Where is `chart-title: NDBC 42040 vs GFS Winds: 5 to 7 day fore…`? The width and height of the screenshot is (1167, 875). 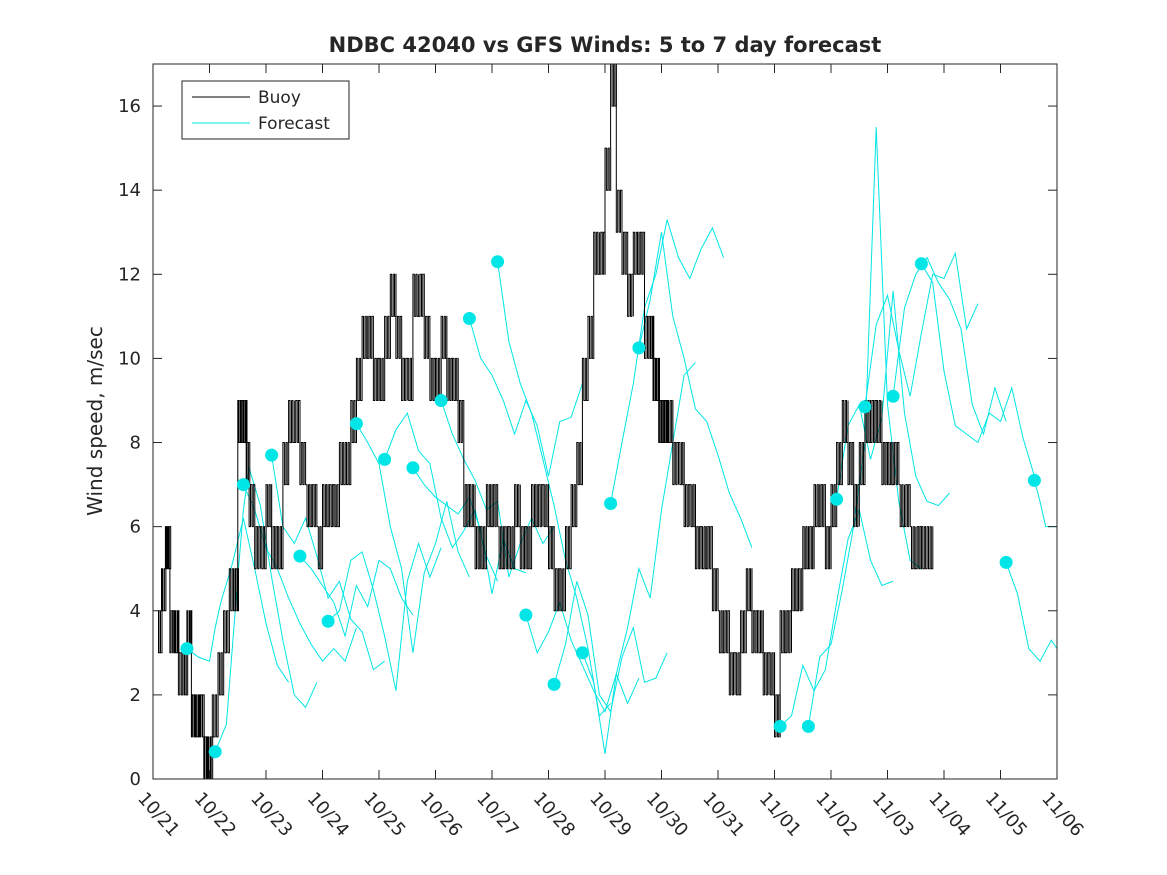 chart-title: NDBC 42040 vs GFS Winds: 5 to 7 day fore… is located at coordinates (605, 45).